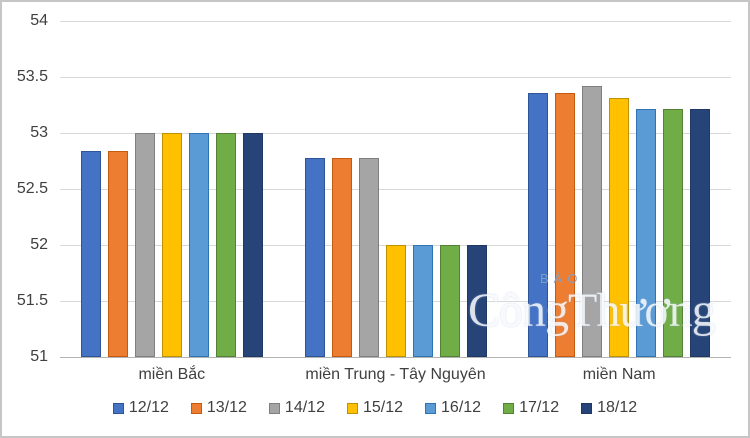 The image size is (750, 438). I want to click on legend-item: 18/12, so click(609, 408).